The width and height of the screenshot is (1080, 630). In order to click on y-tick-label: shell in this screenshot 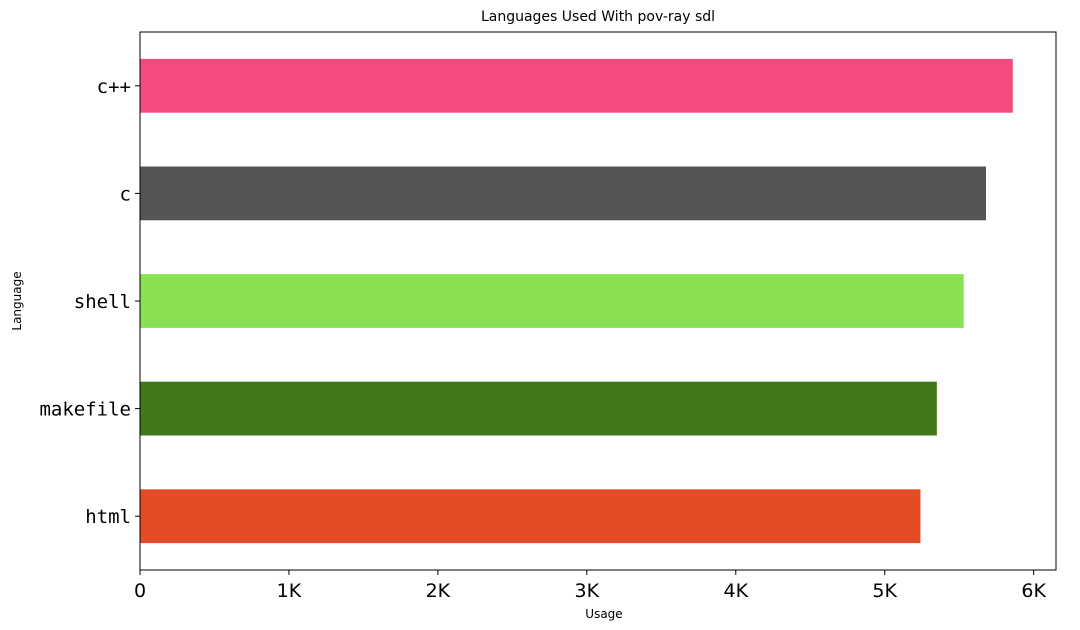, I will do `click(102, 302)`.